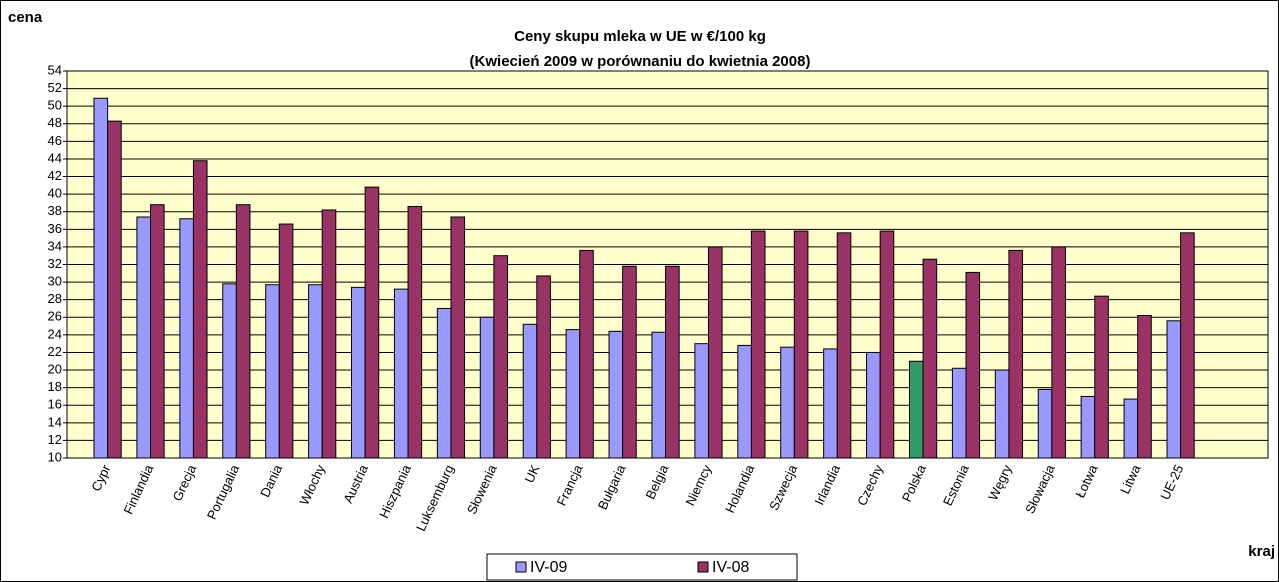 This screenshot has height=582, width=1279. Describe the element at coordinates (55, 122) in the screenshot. I see `y-tick-label: 48` at that location.